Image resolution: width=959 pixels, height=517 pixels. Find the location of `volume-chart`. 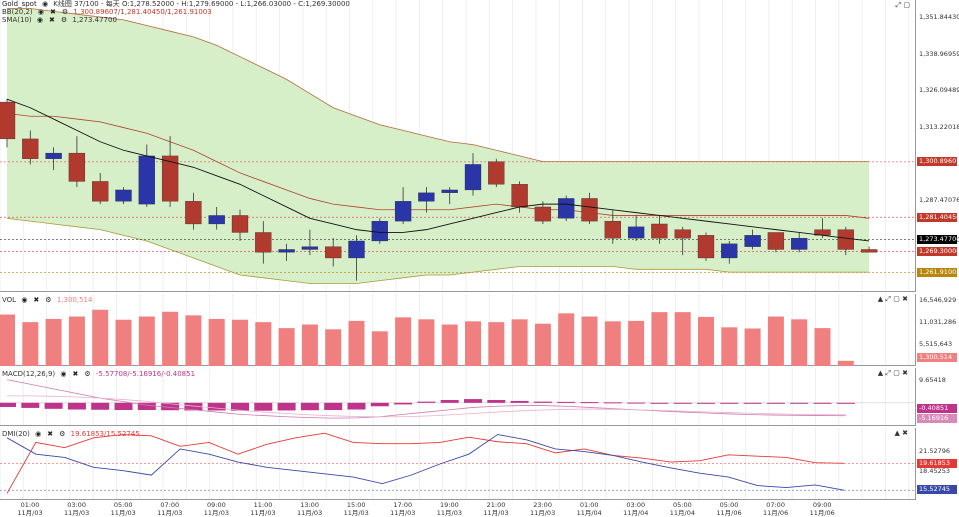

volume-chart is located at coordinates (458, 330).